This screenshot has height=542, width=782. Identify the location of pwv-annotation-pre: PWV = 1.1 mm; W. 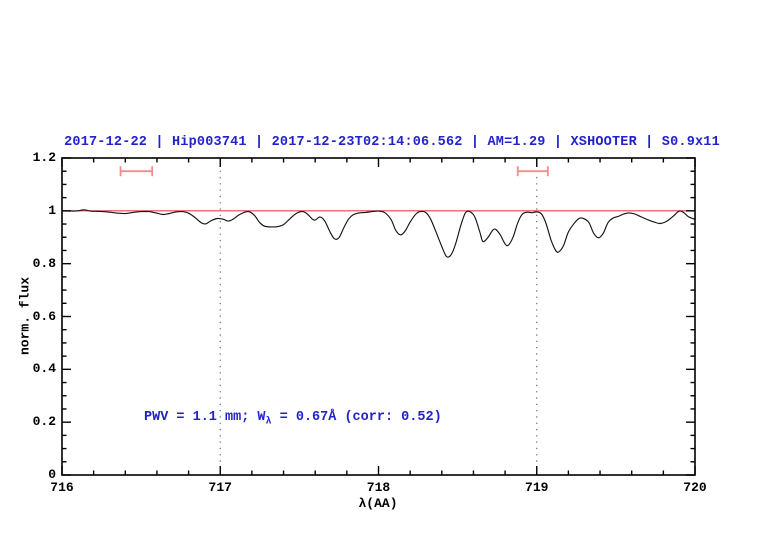
(205, 417).